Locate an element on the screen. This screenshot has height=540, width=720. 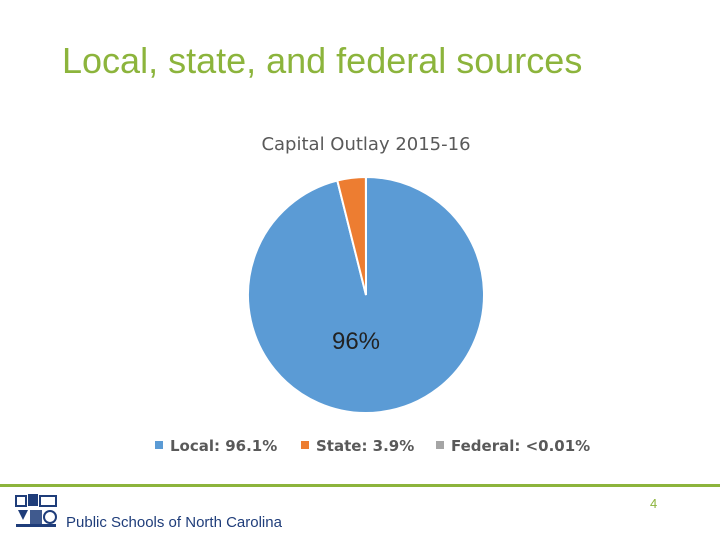
legend-entry-federal: Federal: <0.01% is located at coordinates (520, 446).